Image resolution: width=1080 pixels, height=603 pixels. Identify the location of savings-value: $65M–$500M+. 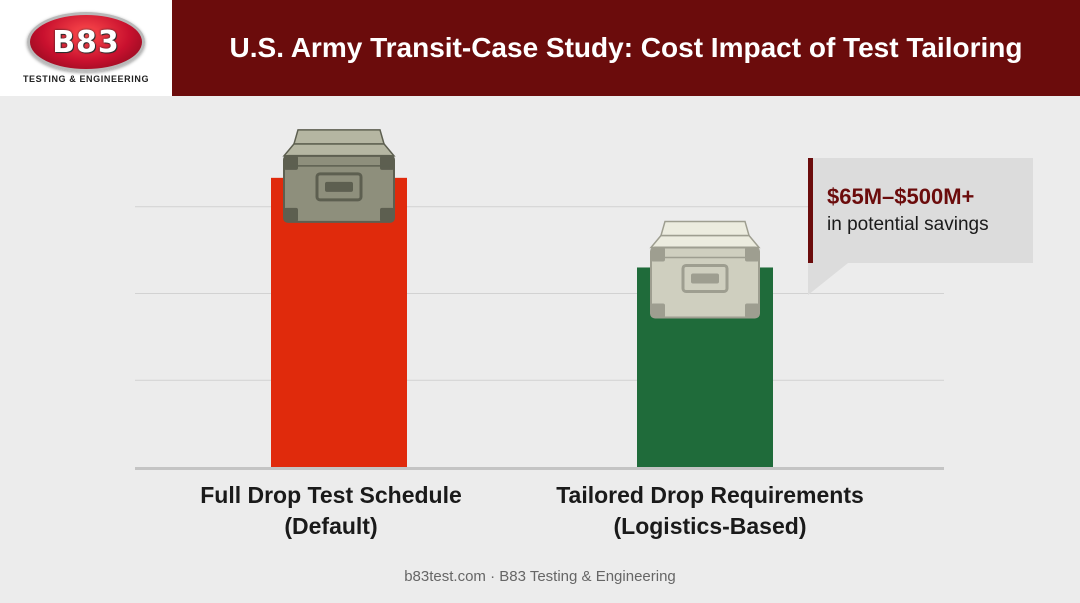
(901, 196).